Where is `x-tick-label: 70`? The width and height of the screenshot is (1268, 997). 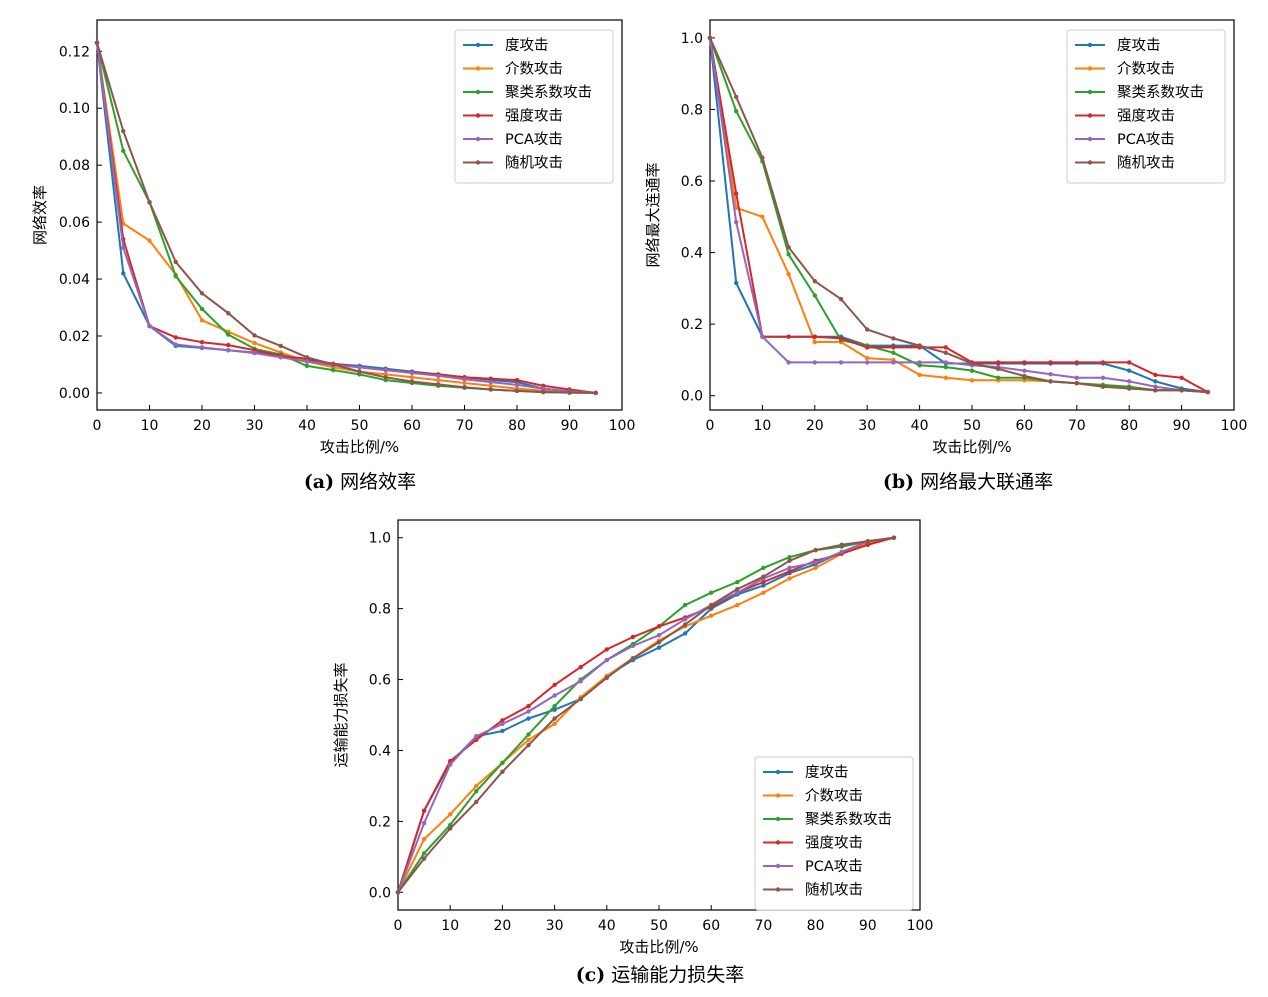
x-tick-label: 70 is located at coordinates (1077, 426).